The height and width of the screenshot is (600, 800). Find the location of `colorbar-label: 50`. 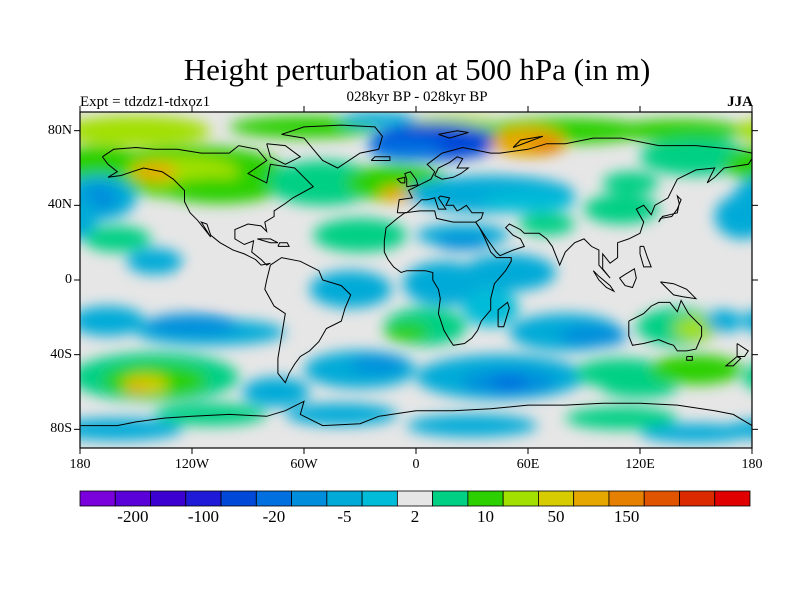

colorbar-label: 50 is located at coordinates (556, 516).